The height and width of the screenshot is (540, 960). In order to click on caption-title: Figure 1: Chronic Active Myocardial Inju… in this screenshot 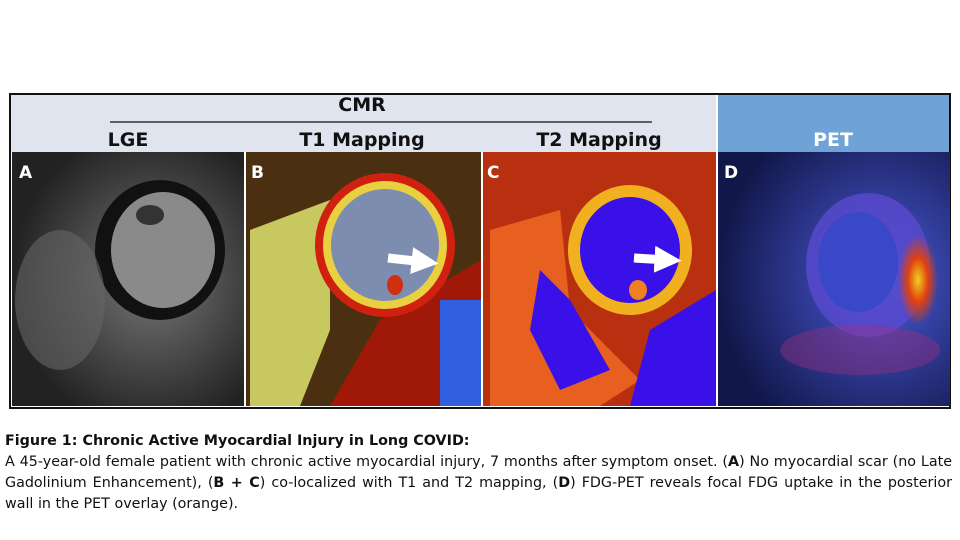, I will do `click(237, 441)`.